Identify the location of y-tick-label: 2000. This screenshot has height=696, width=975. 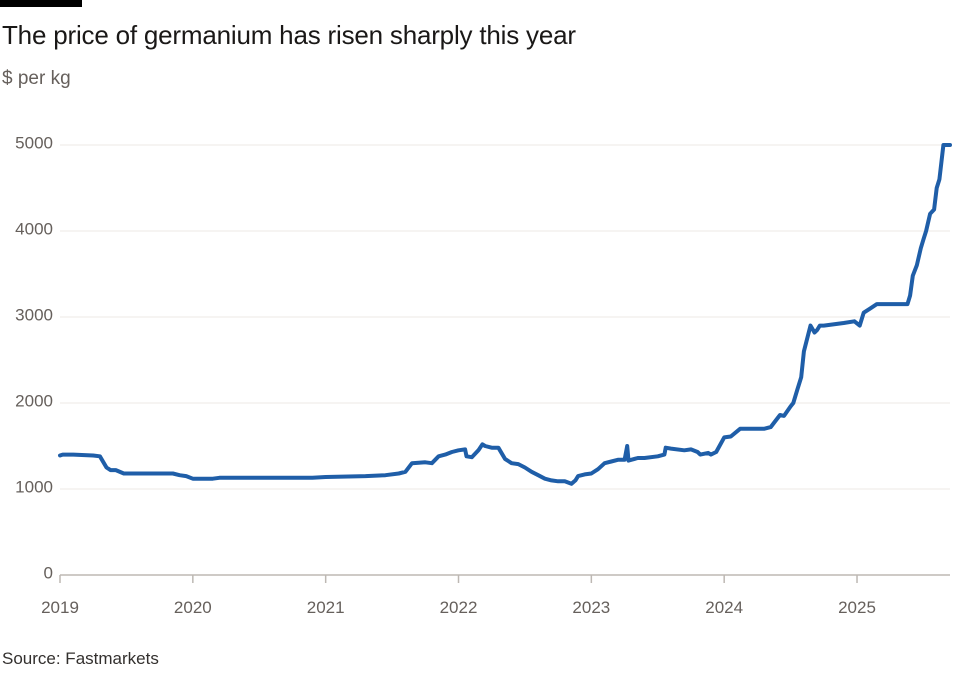
(34, 400).